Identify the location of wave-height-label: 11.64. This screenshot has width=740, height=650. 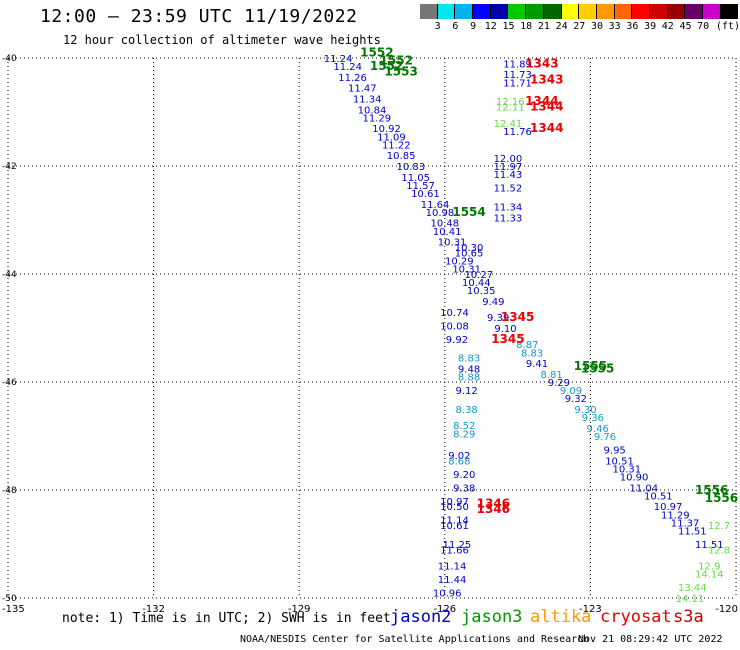
(435, 205).